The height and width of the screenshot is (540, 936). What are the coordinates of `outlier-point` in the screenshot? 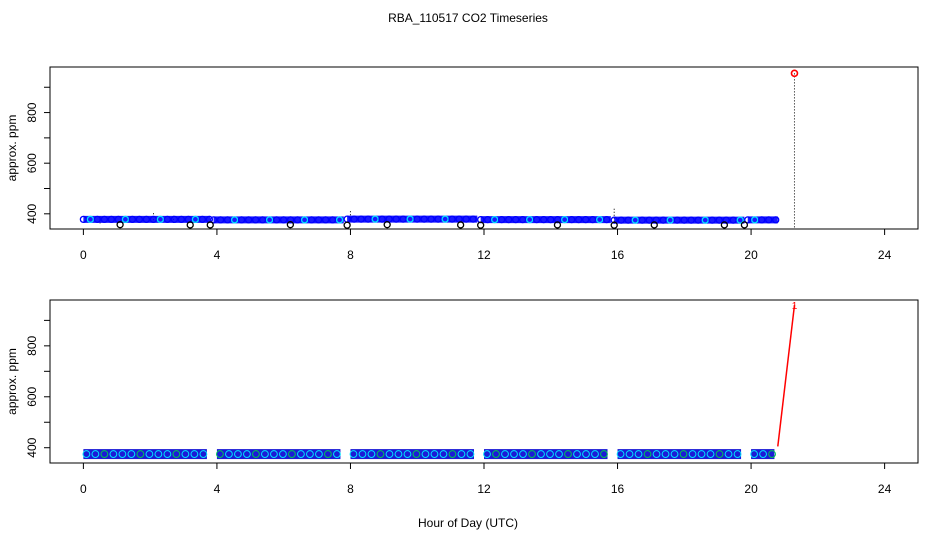 It's located at (794, 73).